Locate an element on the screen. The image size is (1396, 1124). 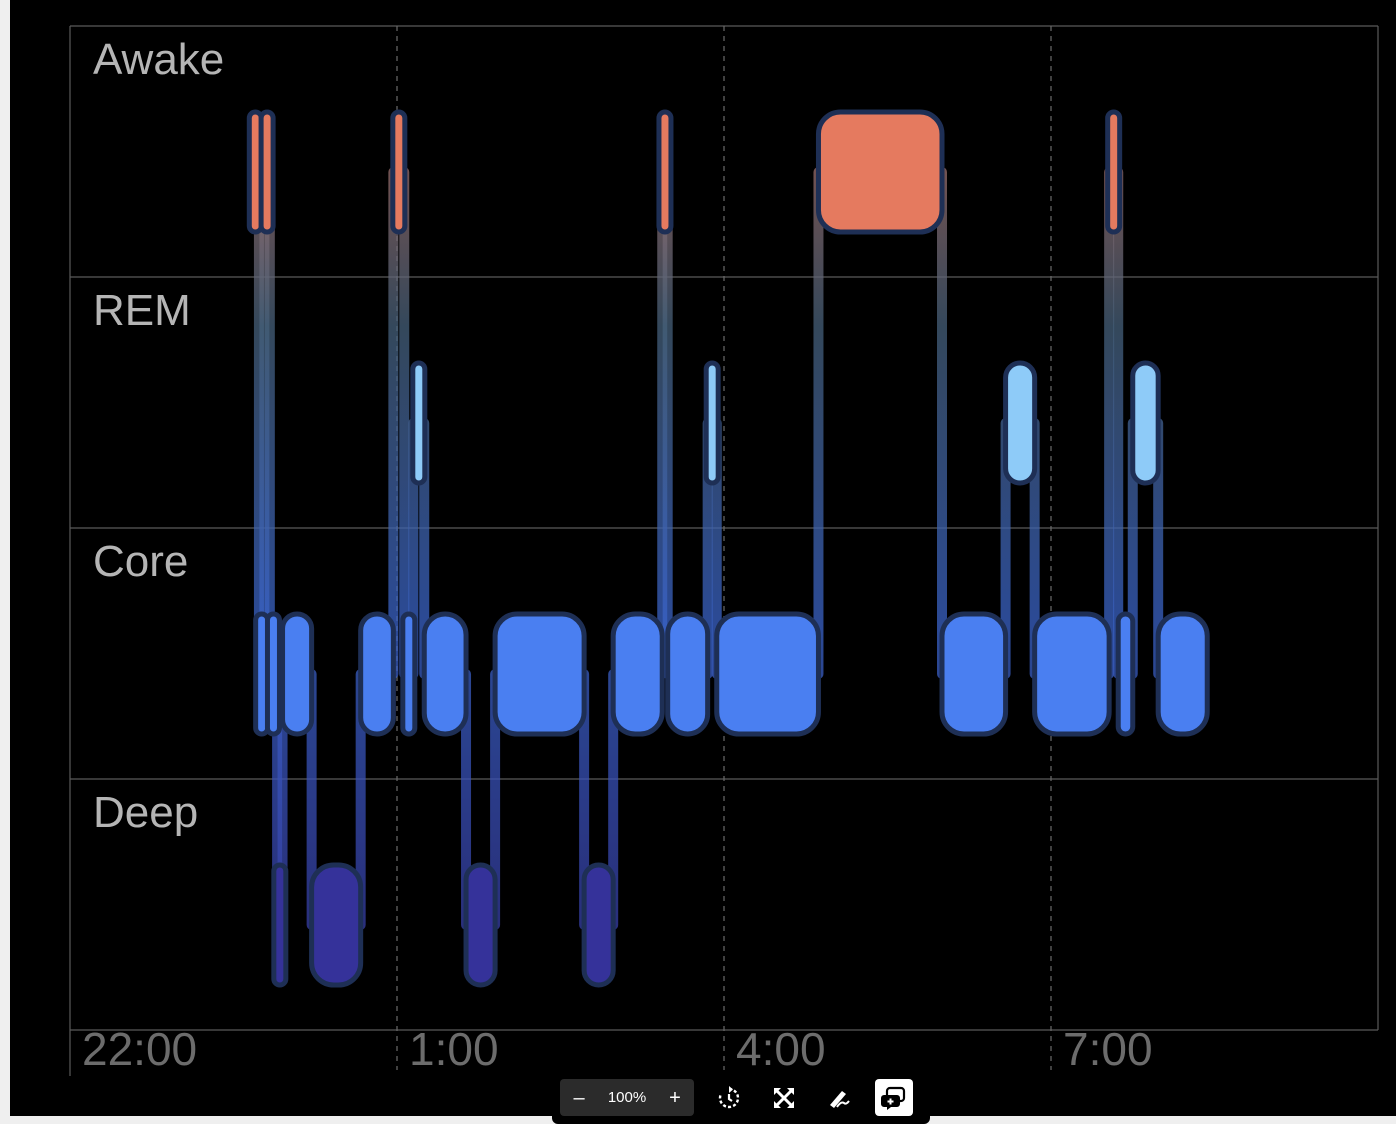
zoom-out-button: – is located at coordinates (579, 1097).